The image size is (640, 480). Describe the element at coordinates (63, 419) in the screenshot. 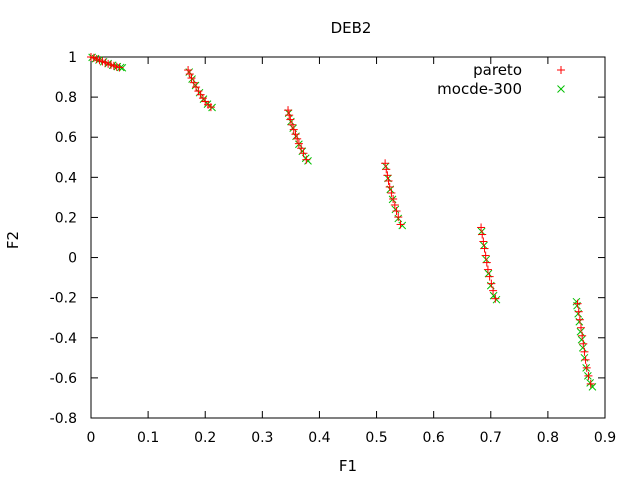

I see `y-tick-label: -0.8` at that location.